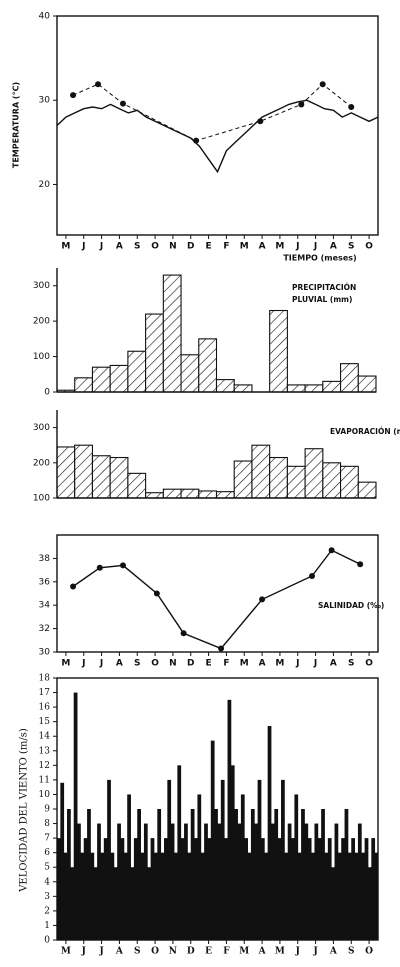  Describe the element at coordinates (319, 258) in the screenshot. I see `x-axis-label: TIEMPO (meses)` at that location.